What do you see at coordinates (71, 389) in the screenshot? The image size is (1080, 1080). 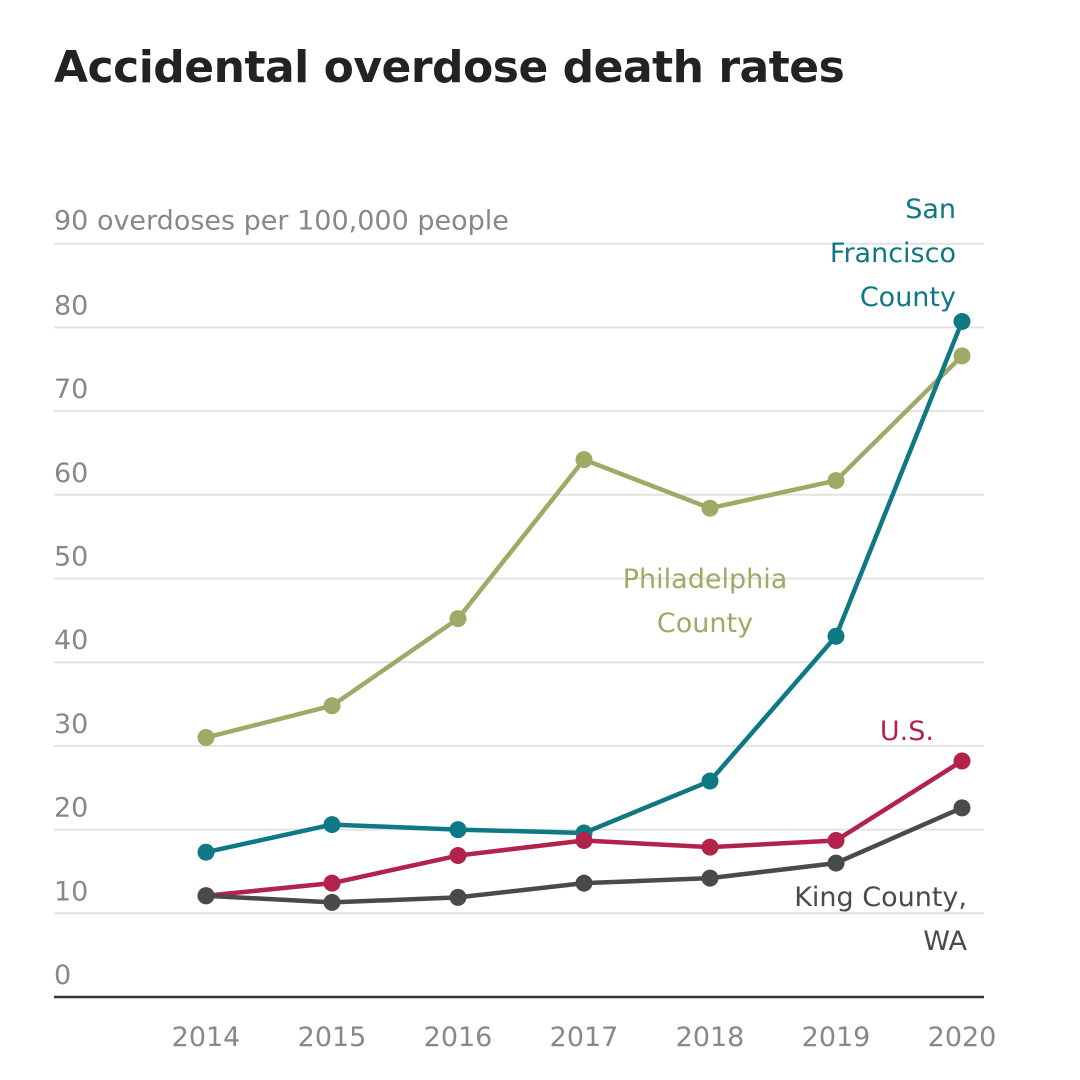 I see `y-tick-label: 70` at bounding box center [71, 389].